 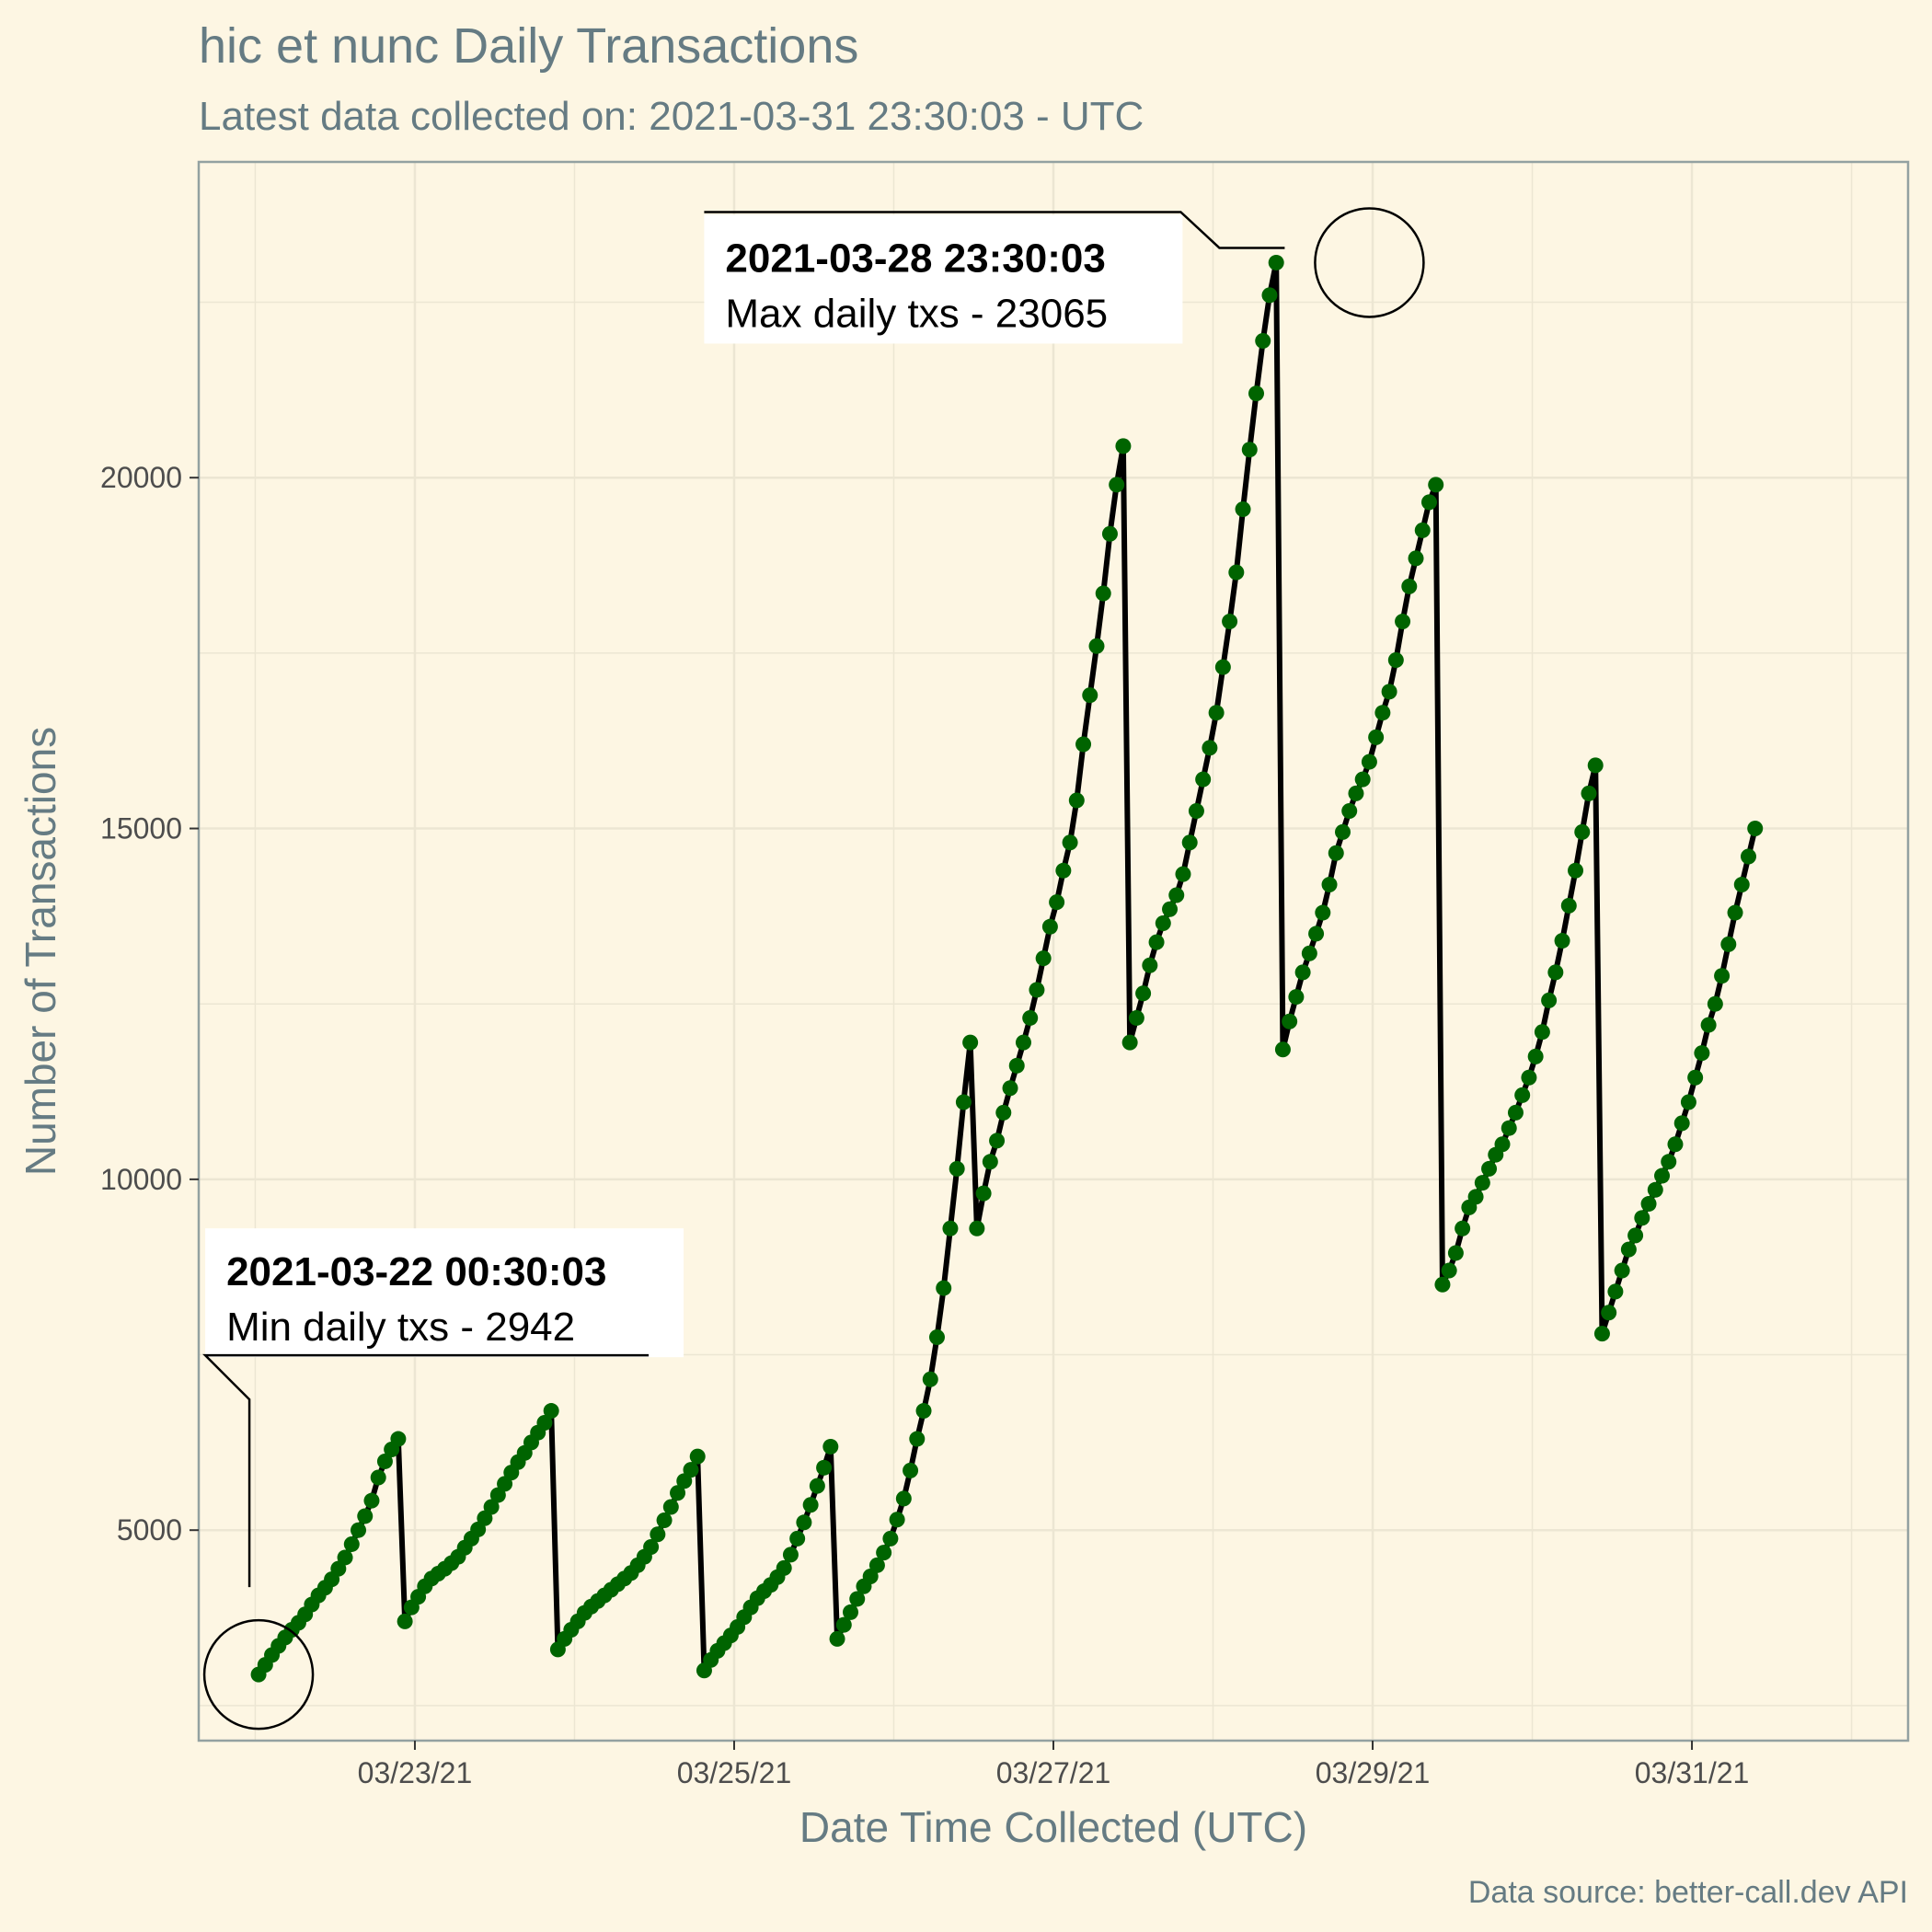 I want to click on x-tick-label: 03/31/21, so click(x=1692, y=1772).